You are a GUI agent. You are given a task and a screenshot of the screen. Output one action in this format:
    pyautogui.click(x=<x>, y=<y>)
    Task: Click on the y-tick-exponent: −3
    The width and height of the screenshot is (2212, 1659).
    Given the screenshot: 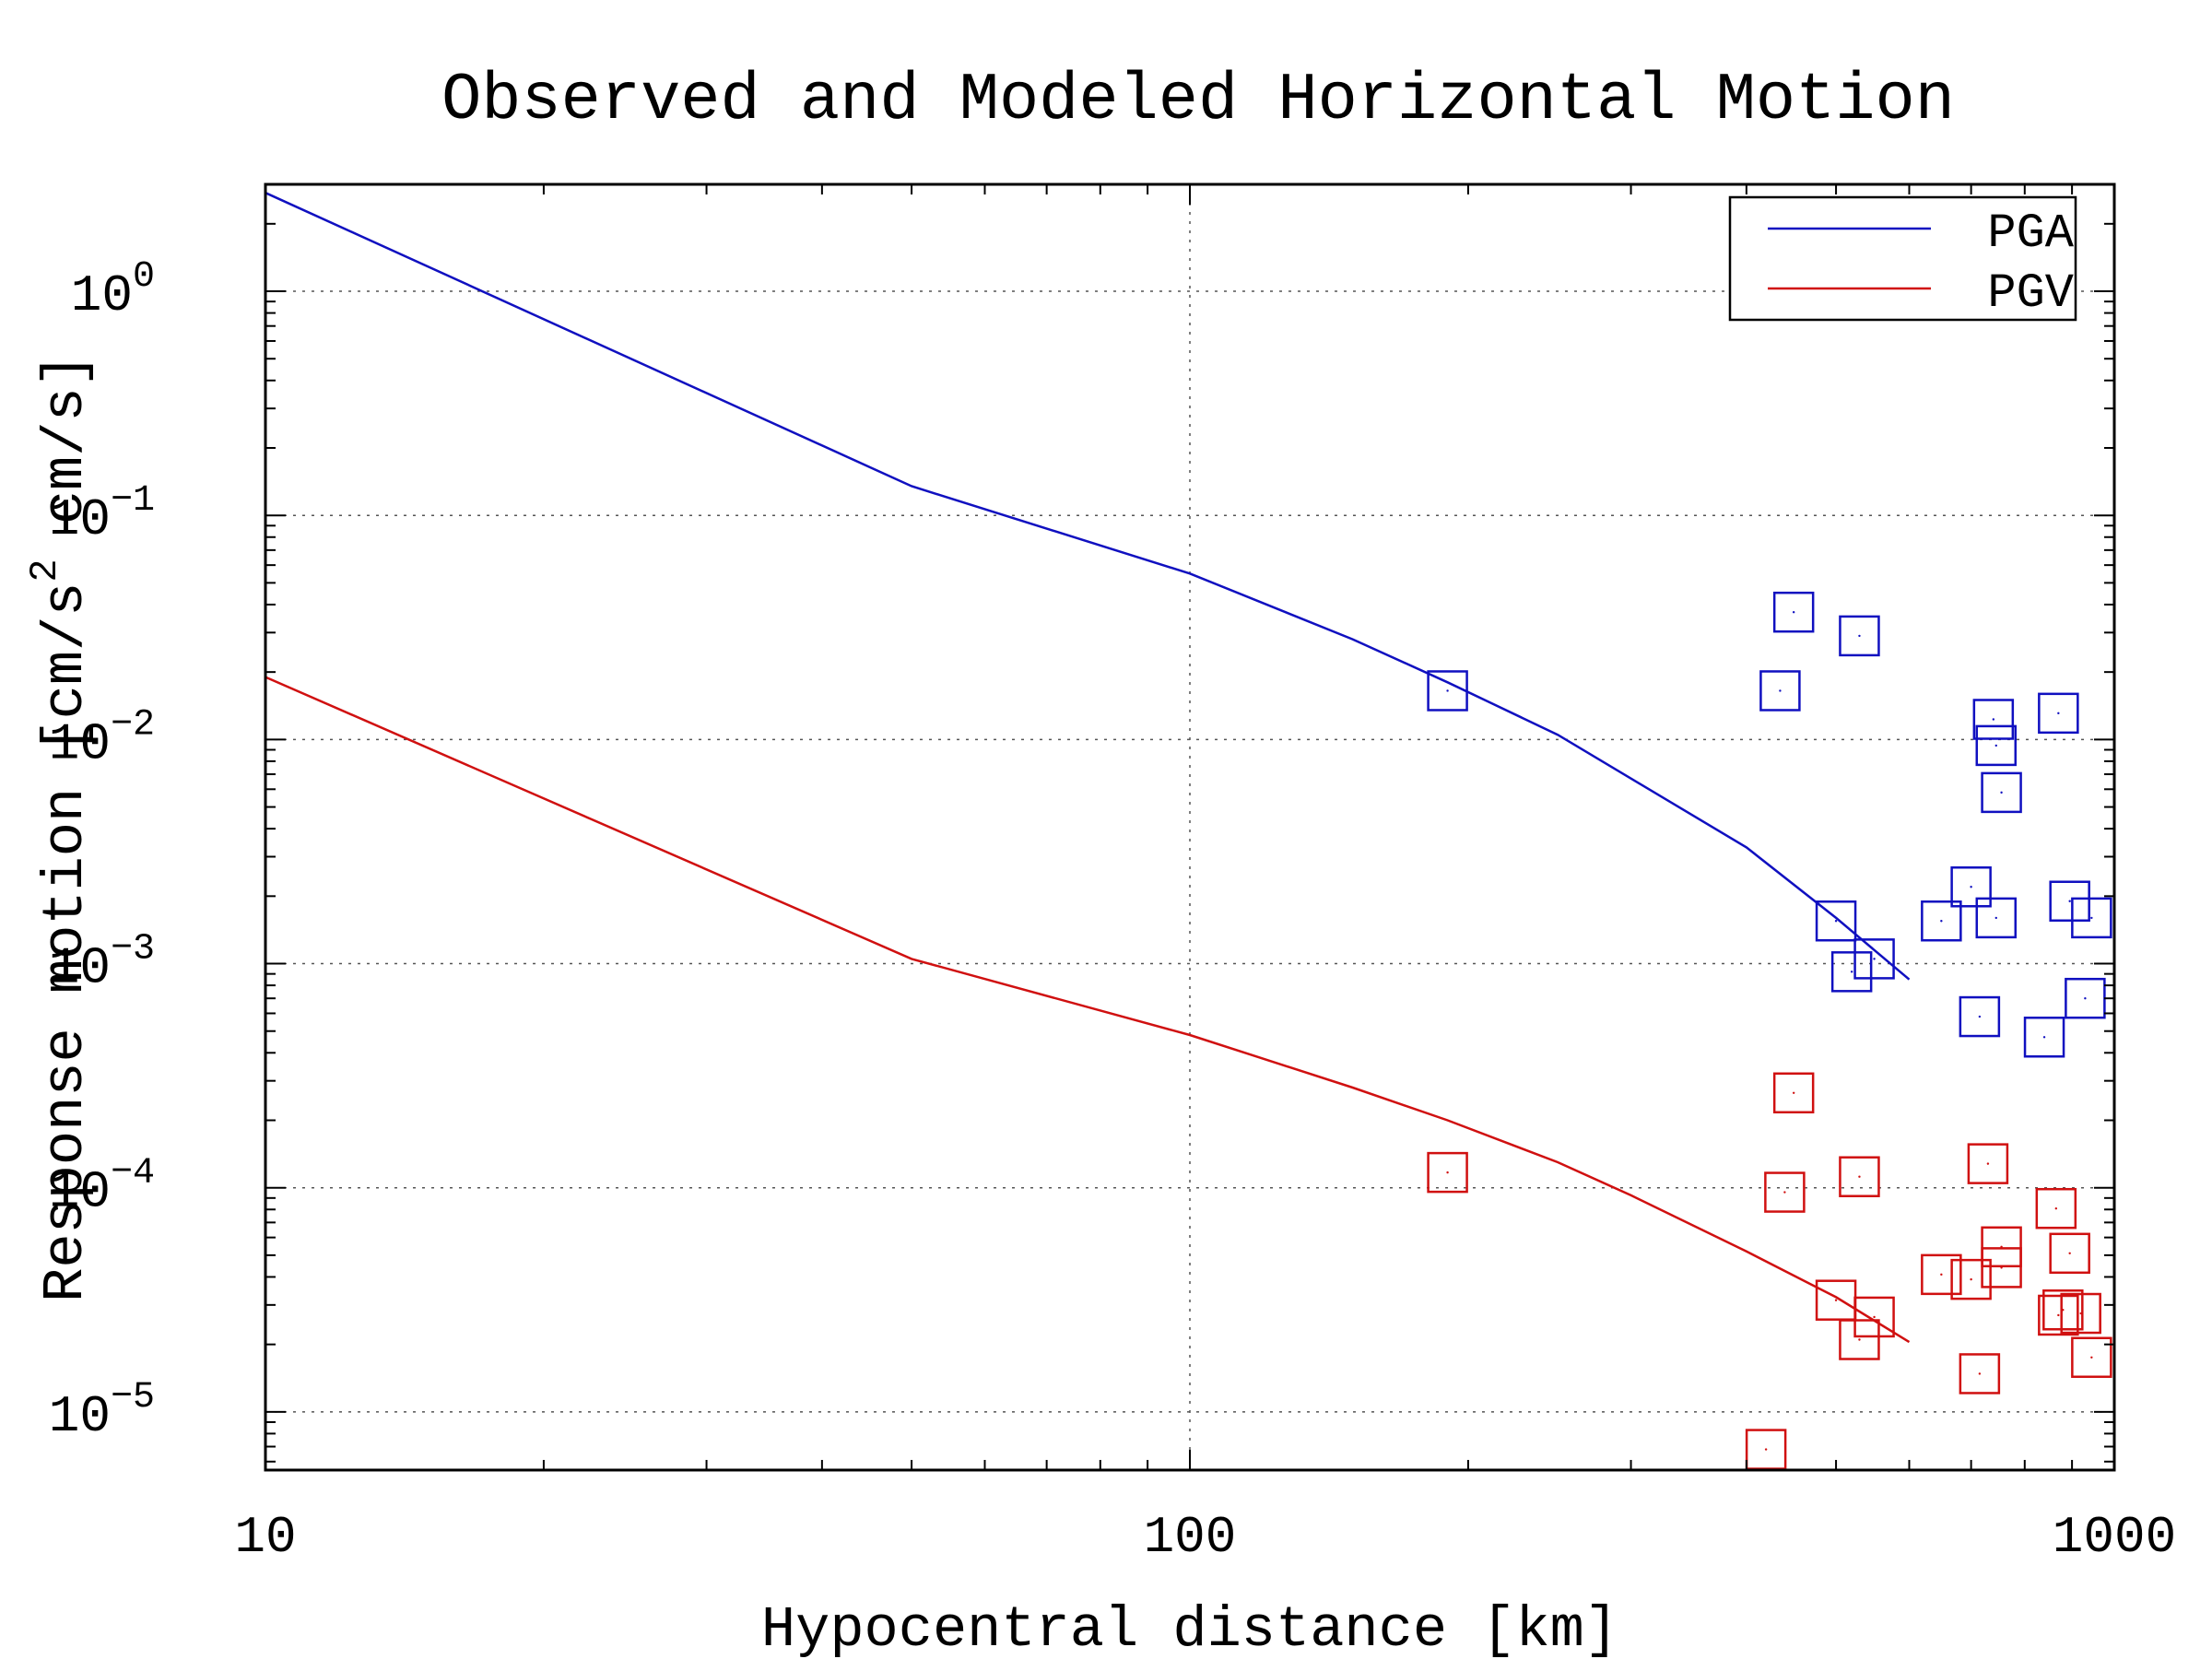 What is the action you would take?
    pyautogui.click(x=133, y=950)
    